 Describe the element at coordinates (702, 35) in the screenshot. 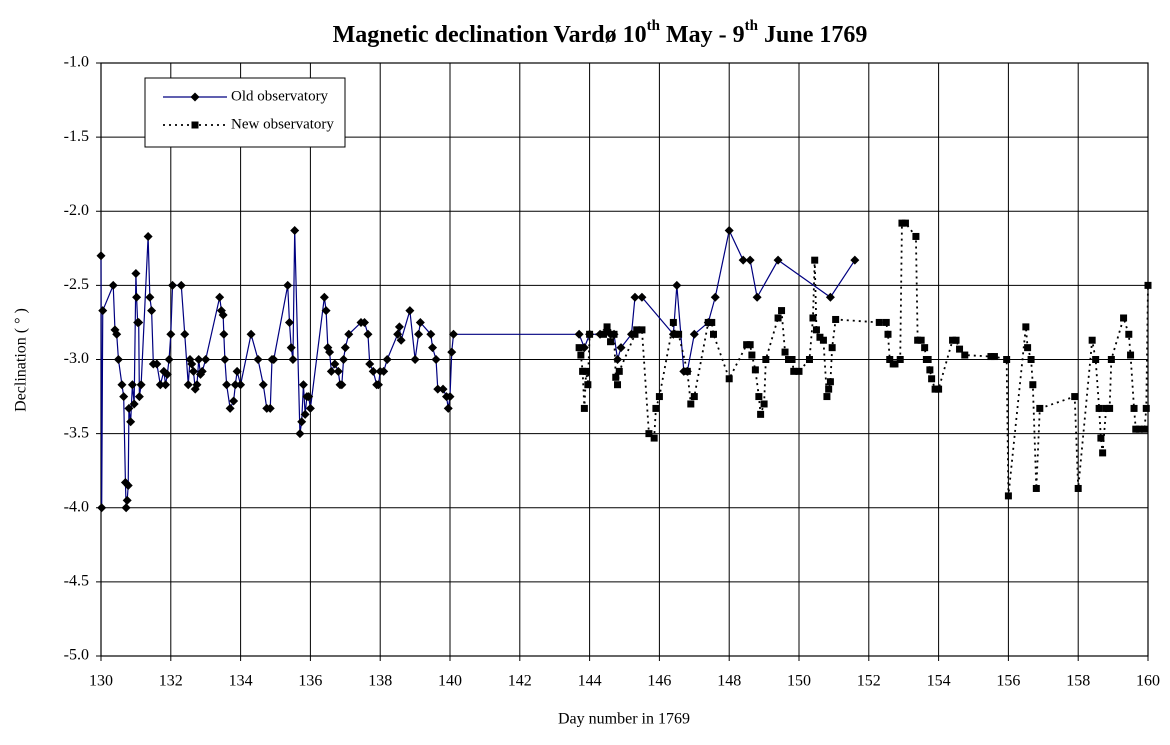

I see `title-part: May - 9` at that location.